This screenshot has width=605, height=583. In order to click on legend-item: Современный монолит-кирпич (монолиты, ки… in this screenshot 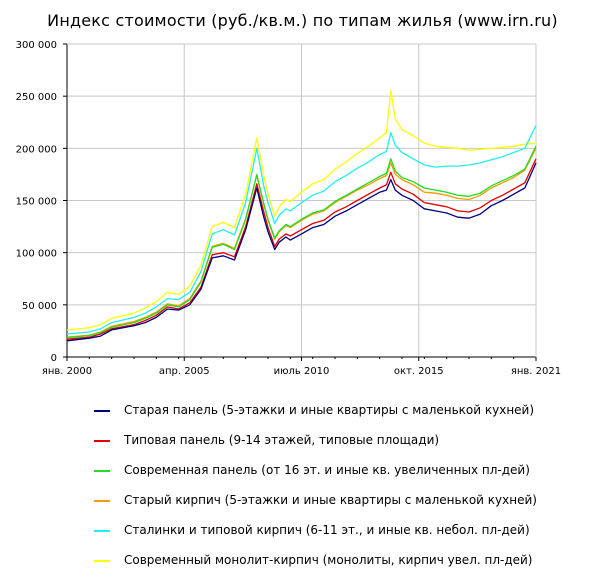, I will do `click(338, 563)`.